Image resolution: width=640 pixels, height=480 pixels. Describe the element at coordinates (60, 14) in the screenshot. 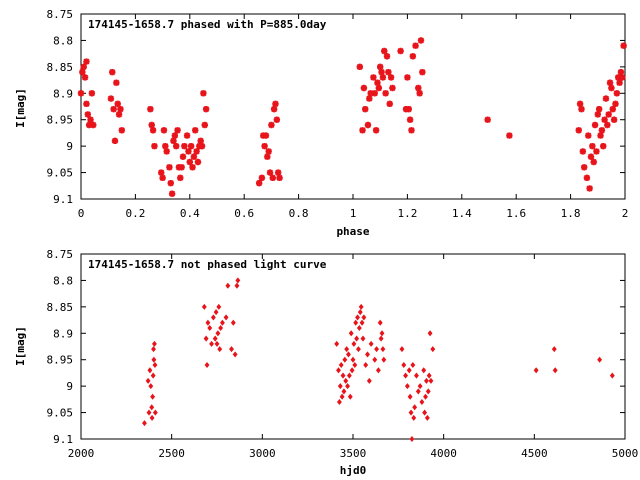

I see `y-tick-label: 8.75` at that location.